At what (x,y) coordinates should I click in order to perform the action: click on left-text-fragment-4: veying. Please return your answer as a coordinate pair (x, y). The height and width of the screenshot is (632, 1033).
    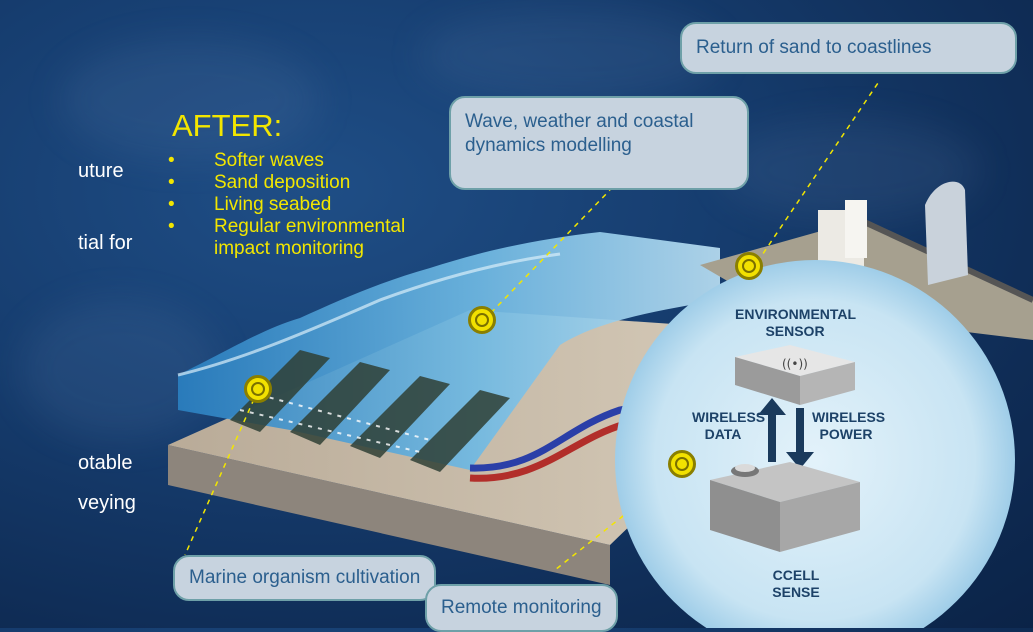
    Looking at the image, I should click on (107, 503).